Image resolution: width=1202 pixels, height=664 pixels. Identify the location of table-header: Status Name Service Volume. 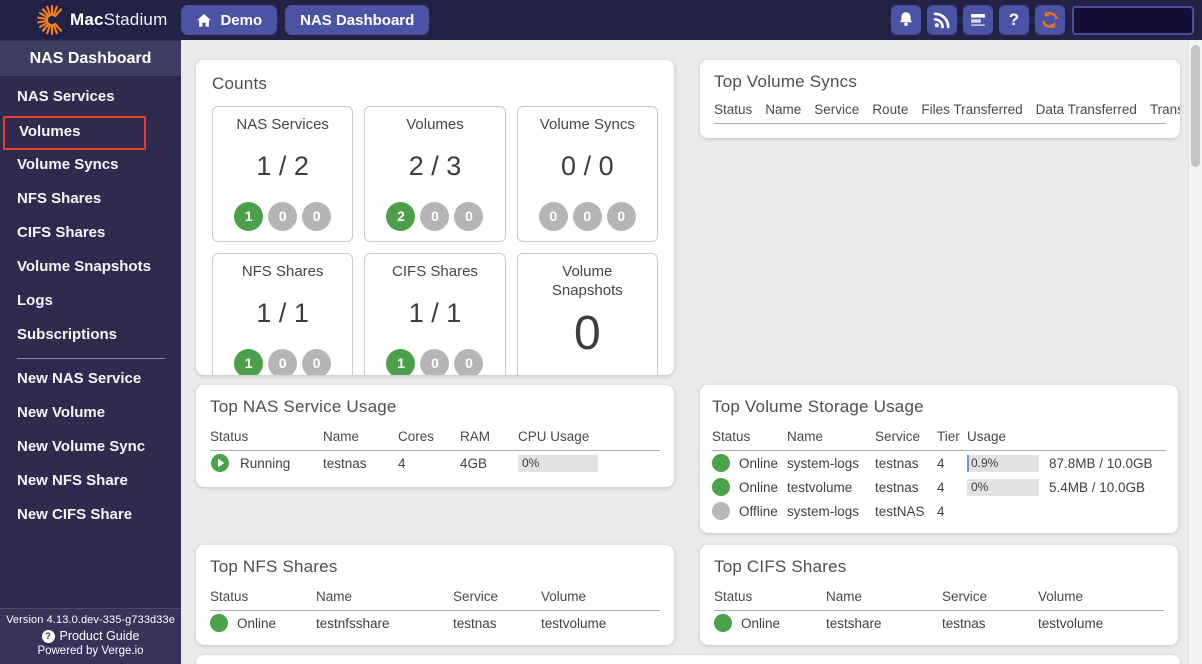
(939, 600).